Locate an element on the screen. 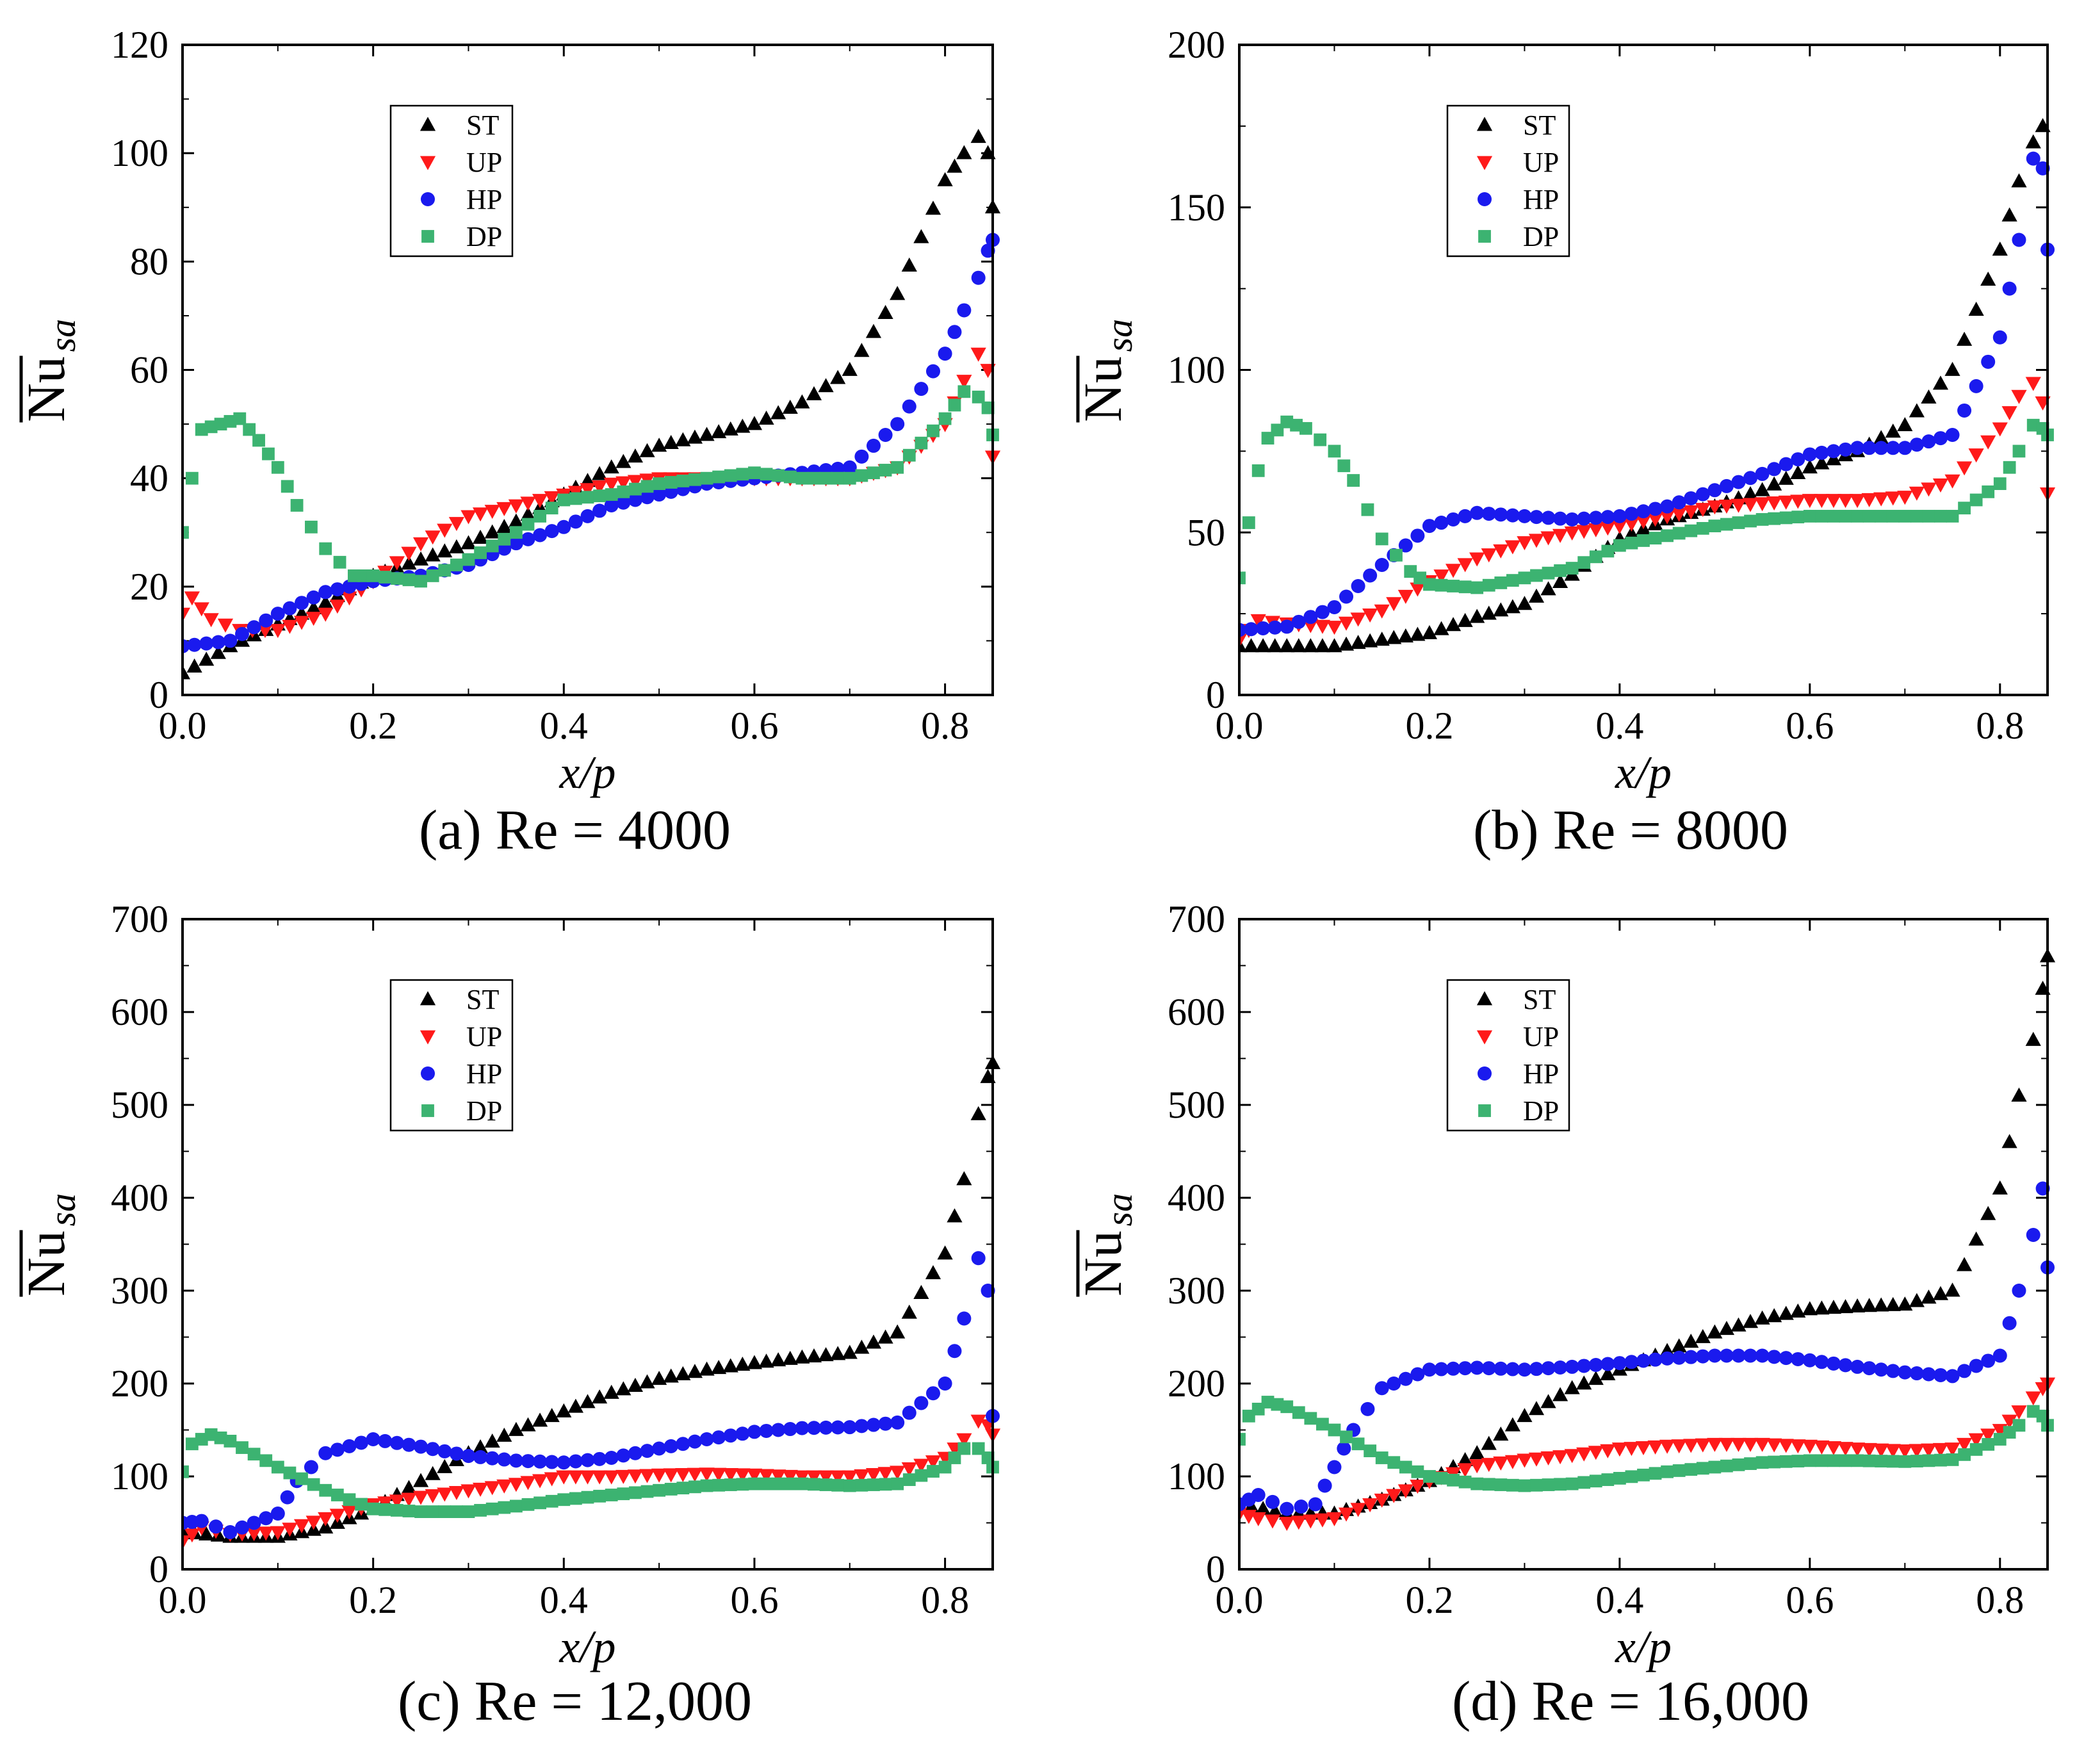  x-tick-label: 0.4 is located at coordinates (564, 726).